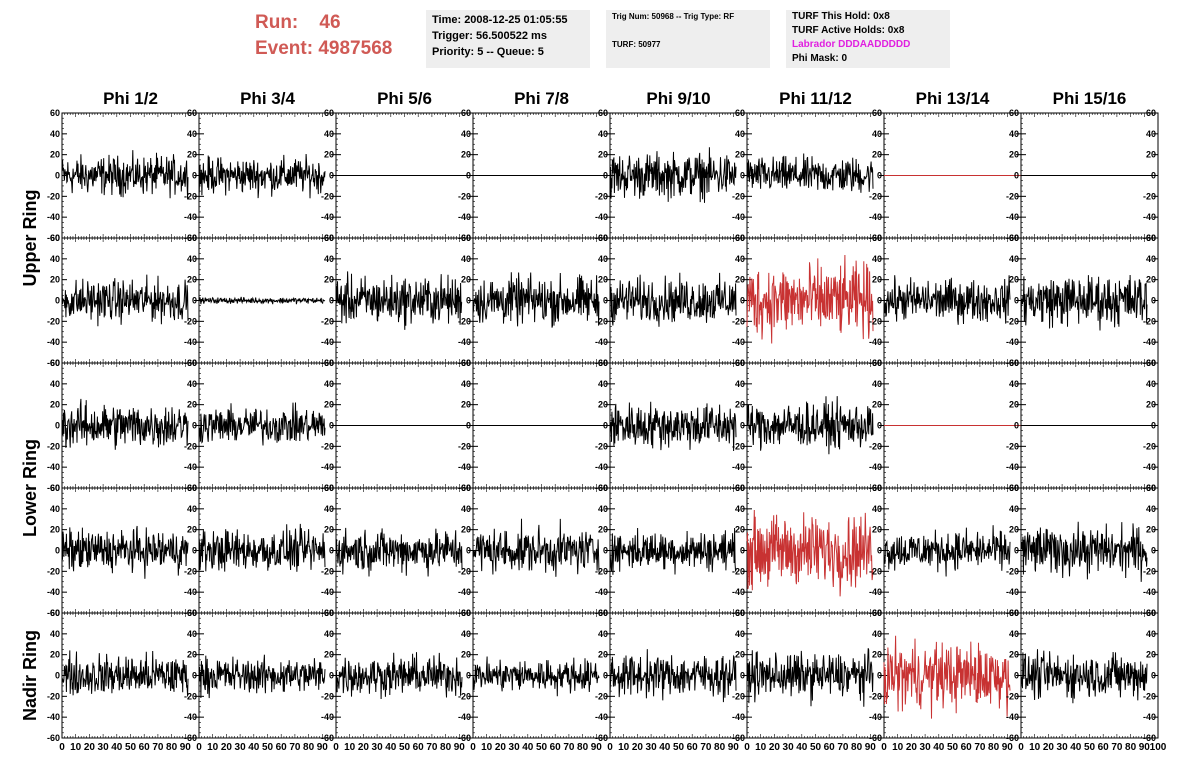 The image size is (1196, 772). I want to click on column-header: Phi 11/12, so click(815, 98).